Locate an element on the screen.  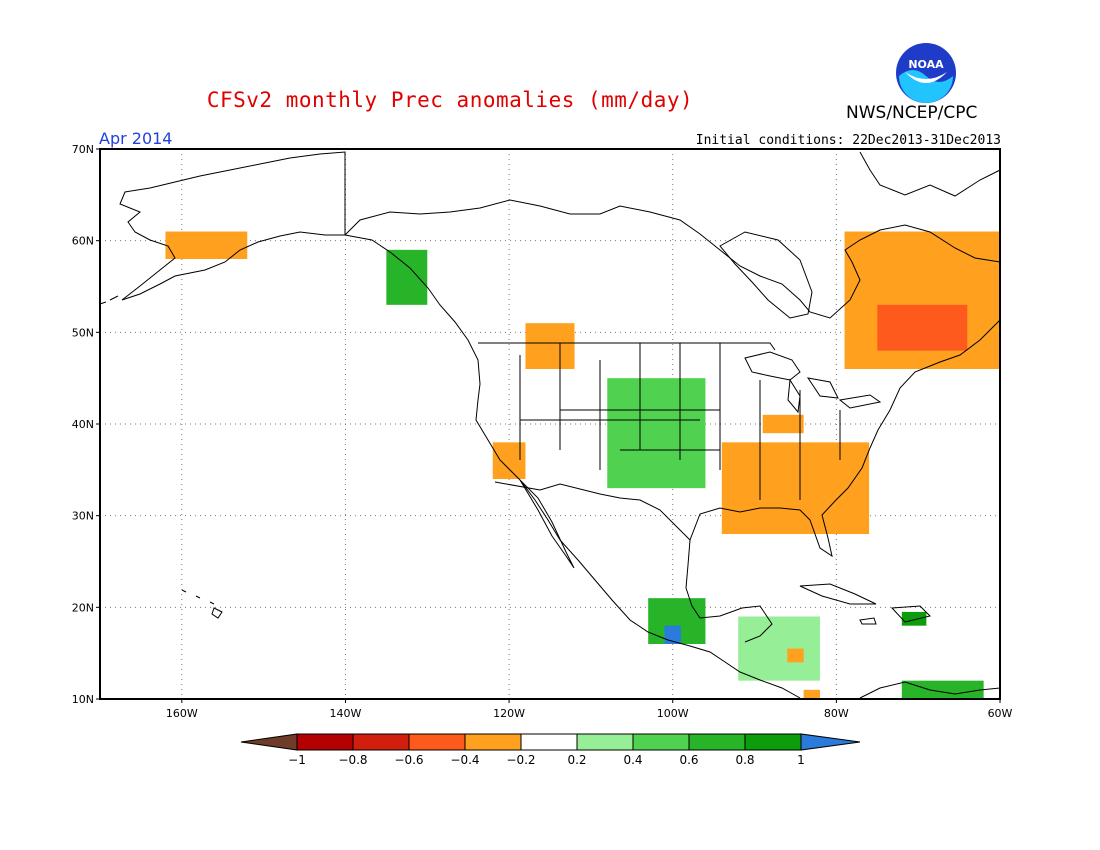
colorbar-label: −1 is located at coordinates (297, 760).